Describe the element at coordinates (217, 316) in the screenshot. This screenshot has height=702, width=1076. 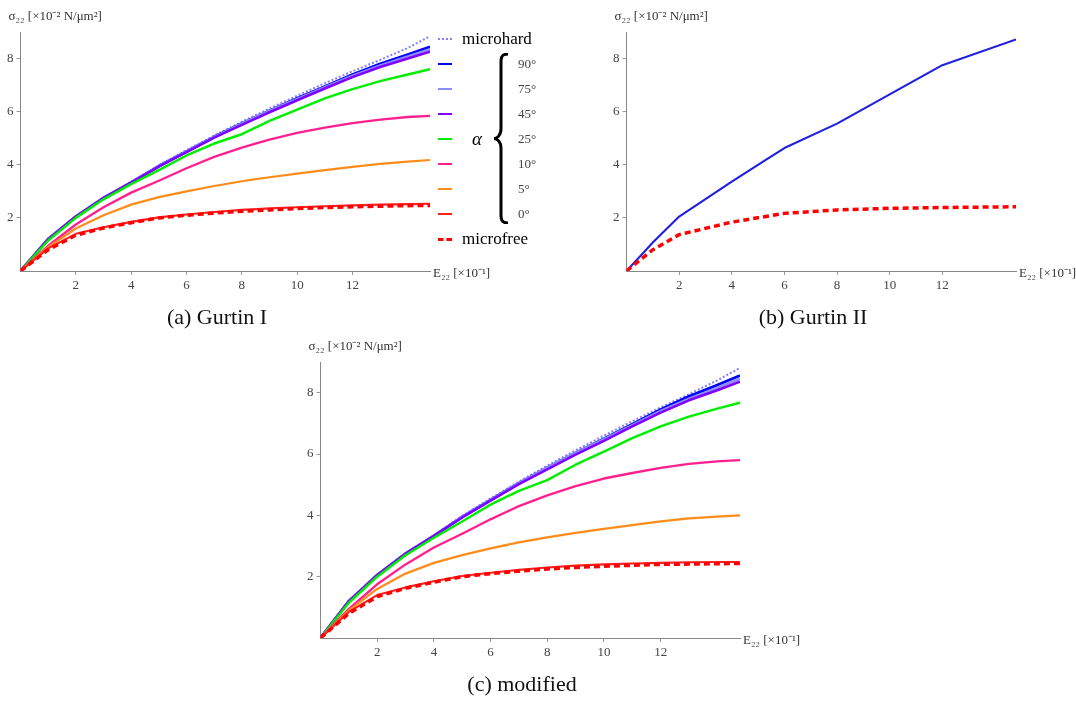
I see `text: (a) Gurtin I` at that location.